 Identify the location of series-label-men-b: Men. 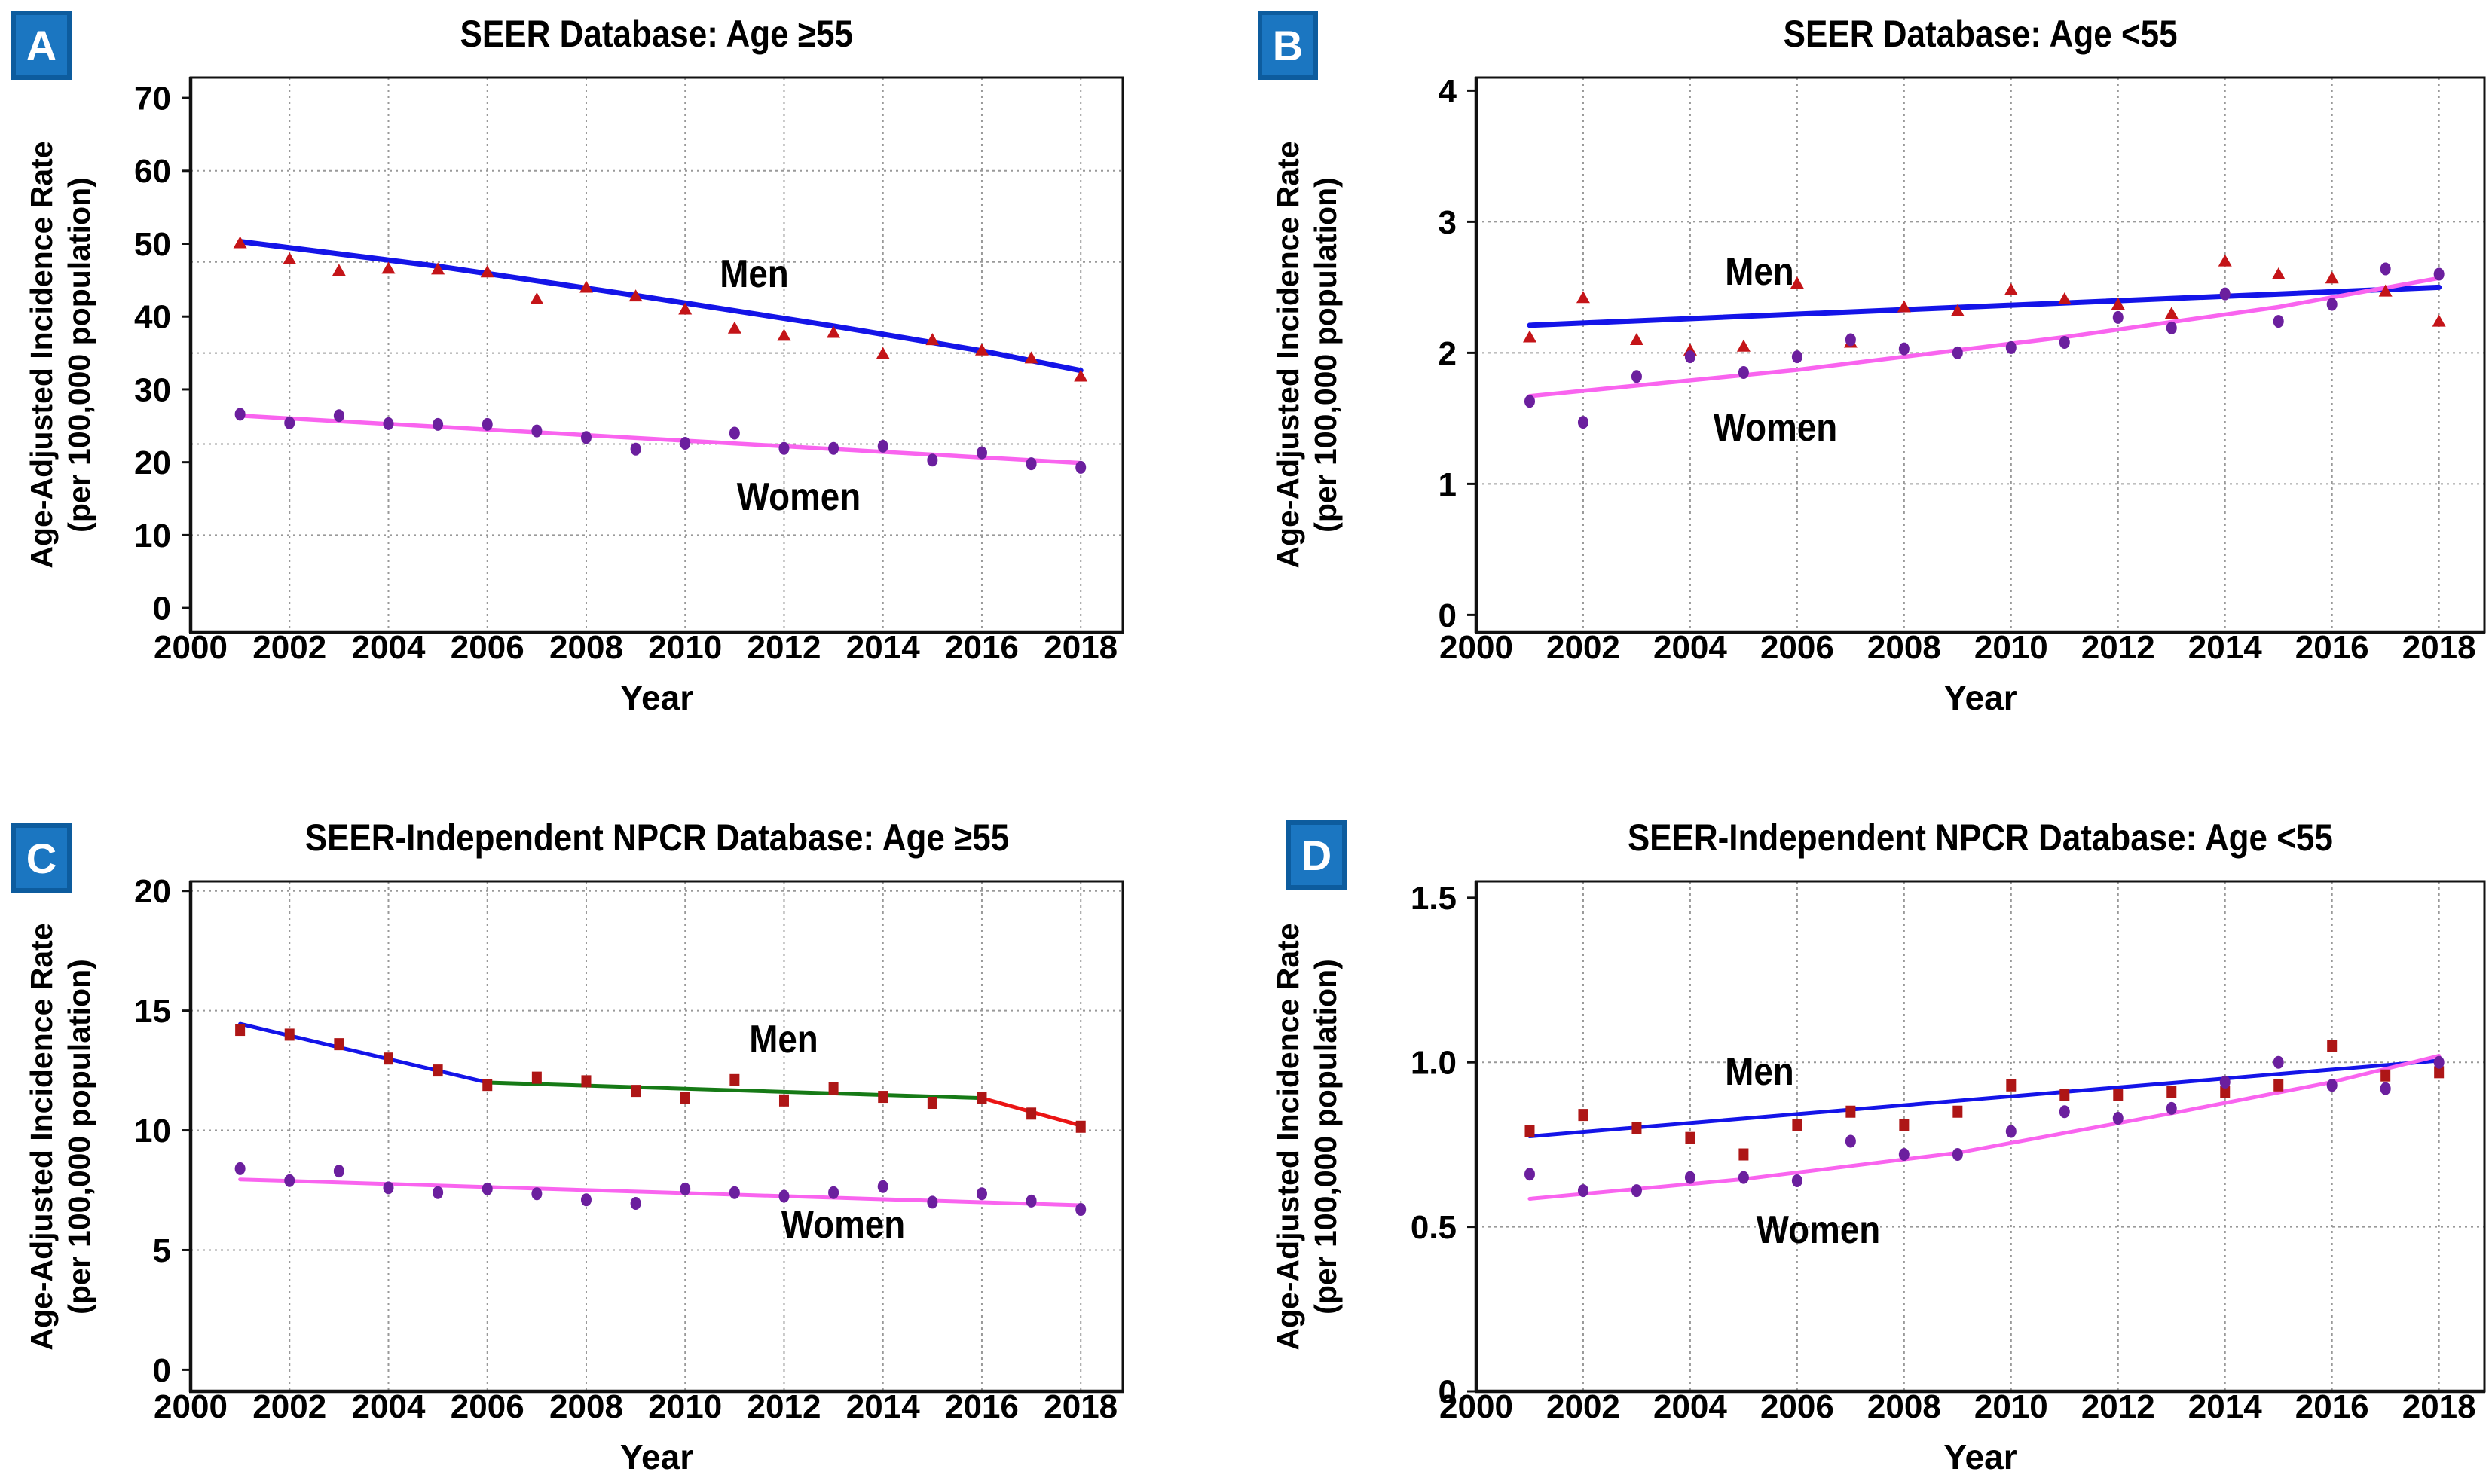
(1760, 271).